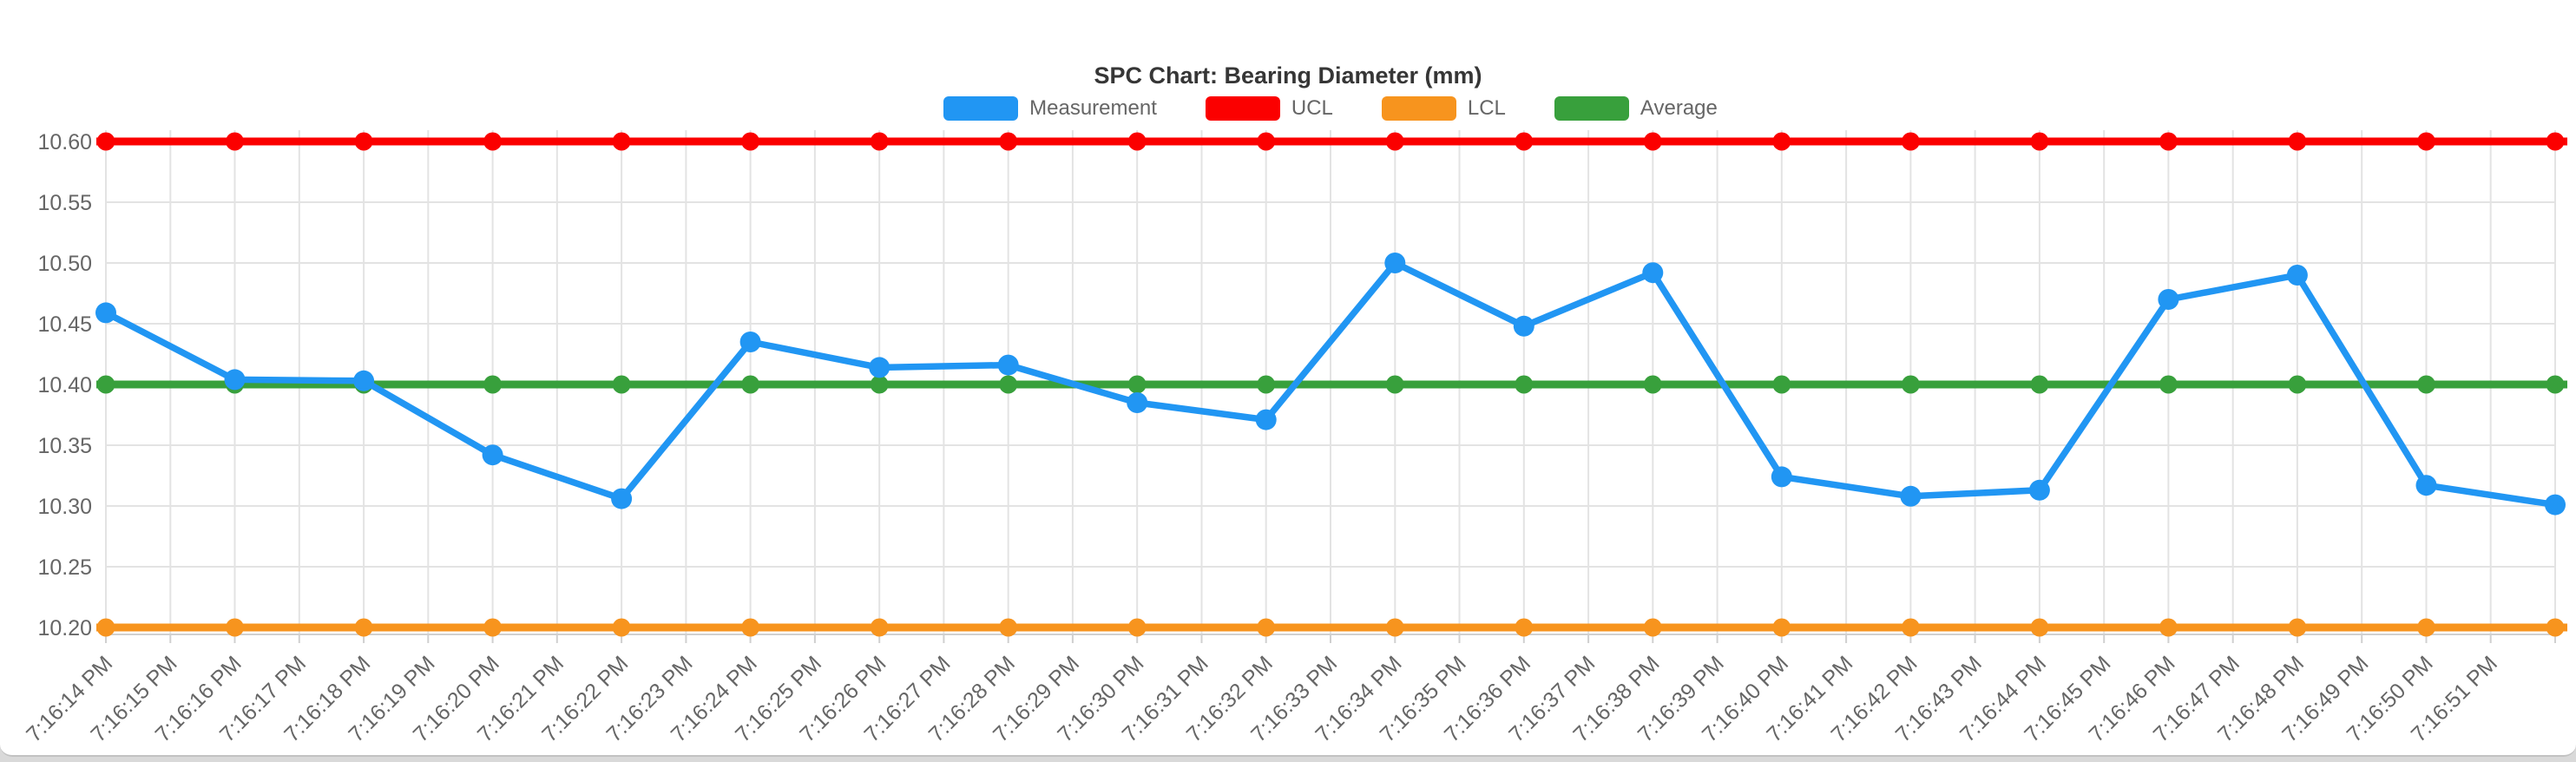 This screenshot has width=2576, height=762. What do you see at coordinates (1419, 108) in the screenshot?
I see `legend-swatch-lcl` at bounding box center [1419, 108].